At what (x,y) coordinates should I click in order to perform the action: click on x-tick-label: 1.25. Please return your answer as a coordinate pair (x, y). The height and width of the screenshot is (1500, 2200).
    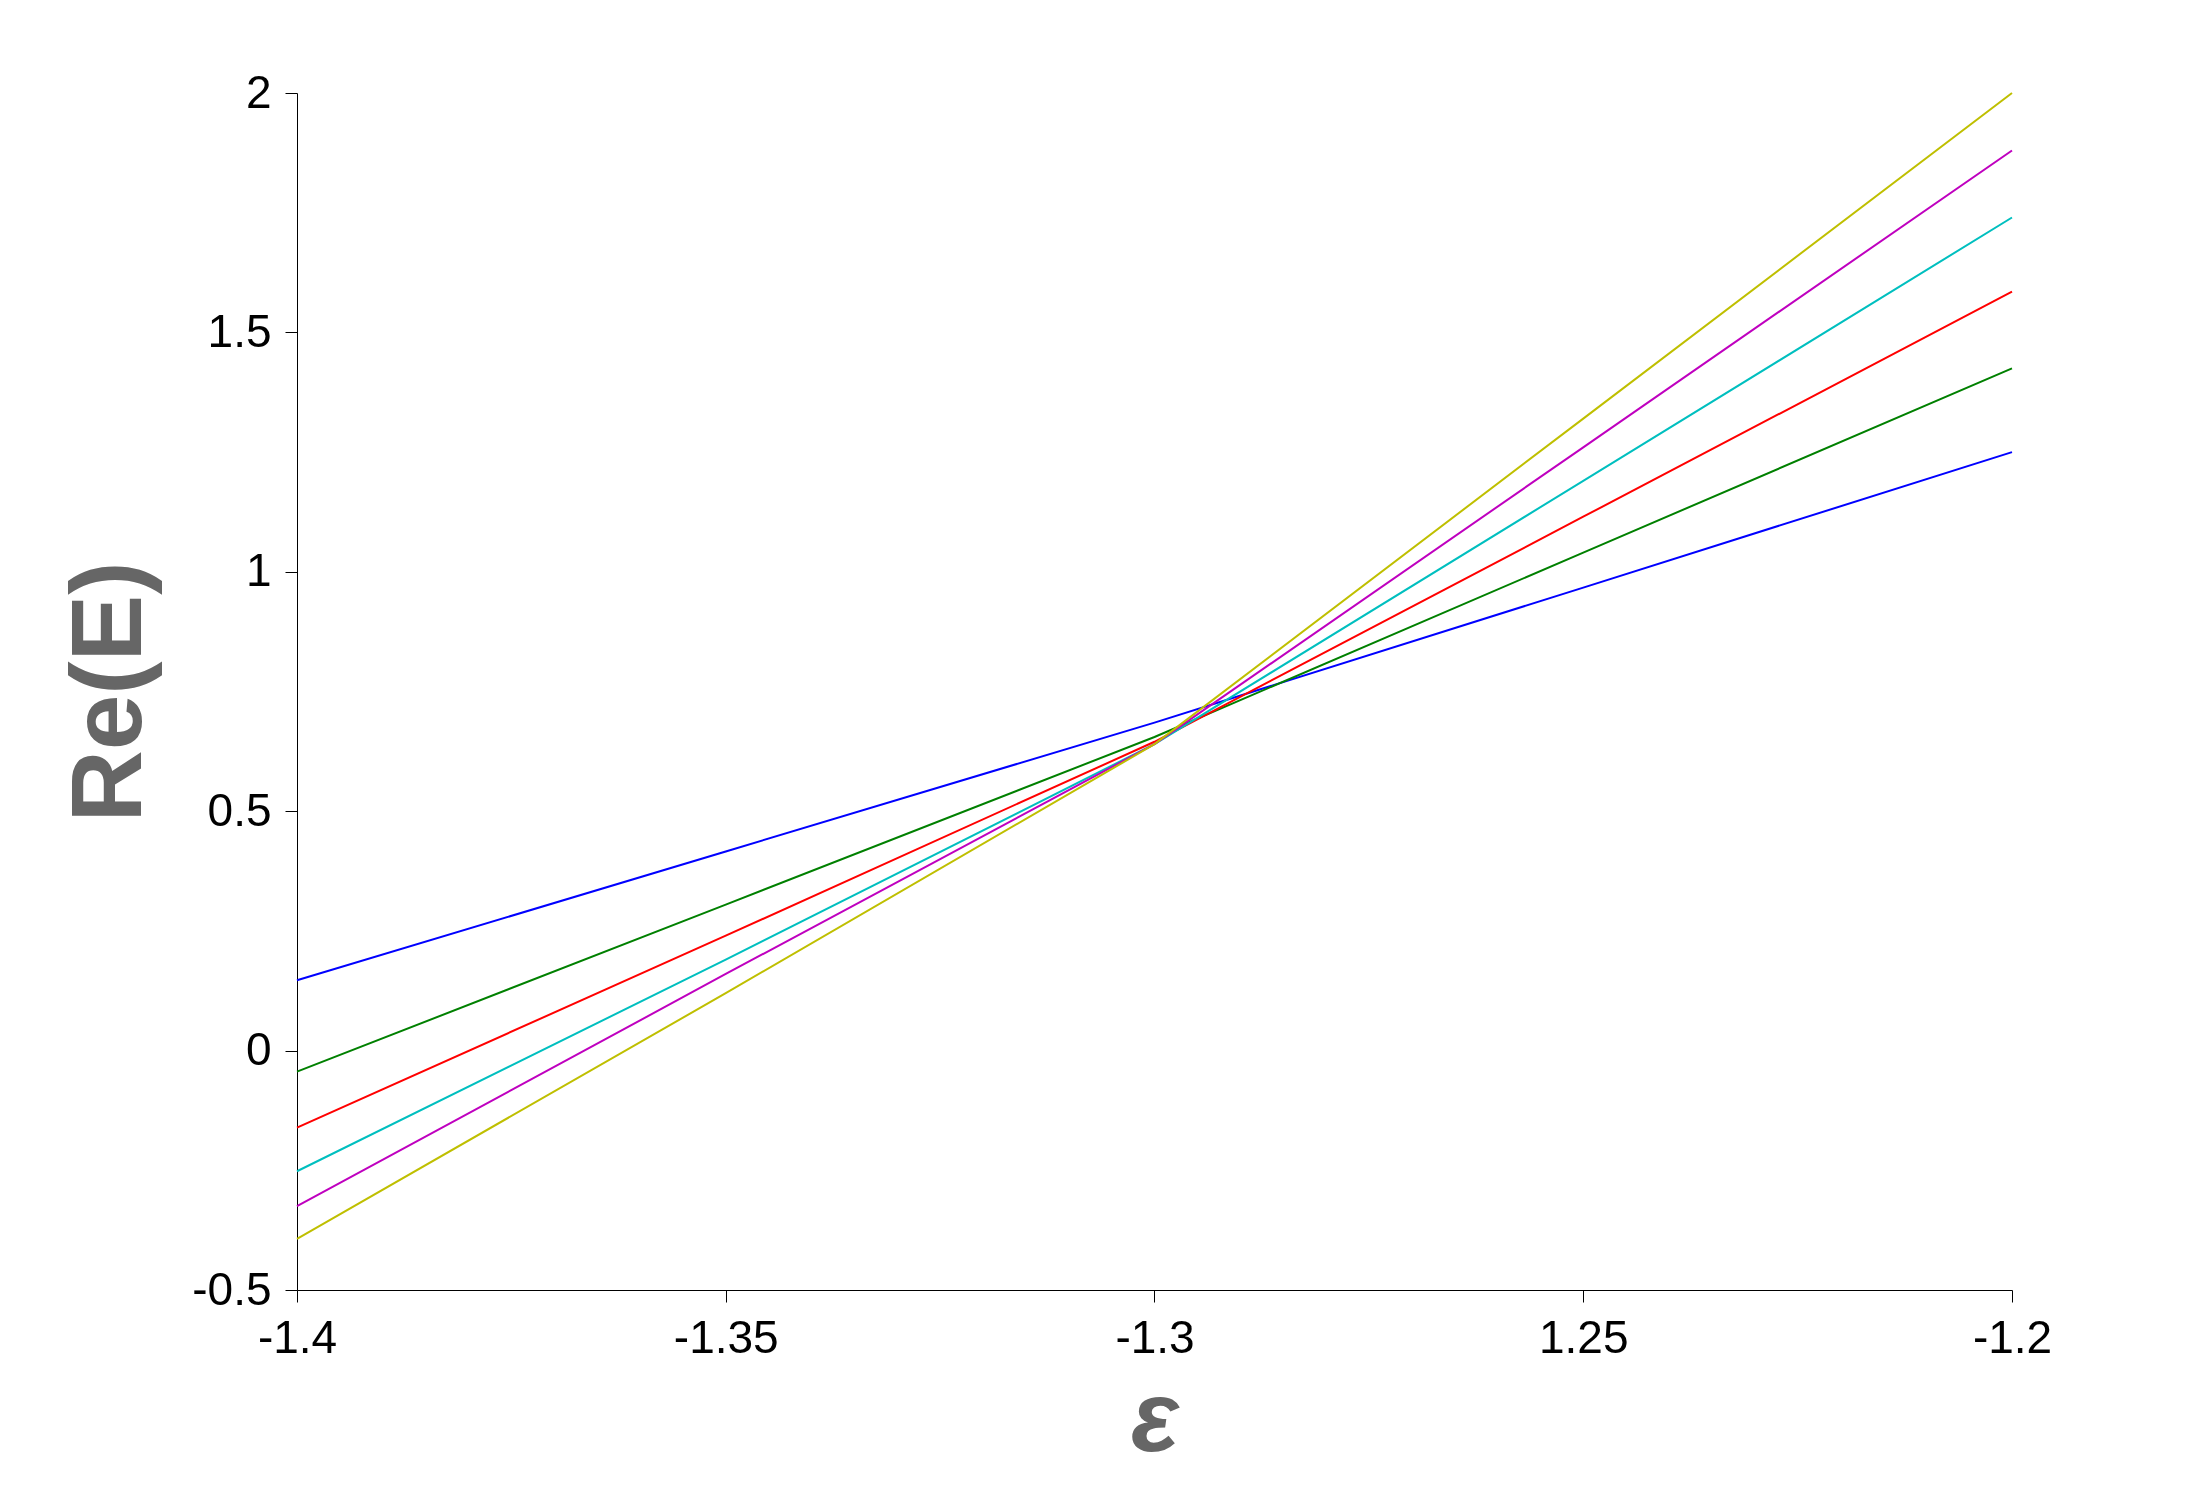
    Looking at the image, I should click on (1583, 1336).